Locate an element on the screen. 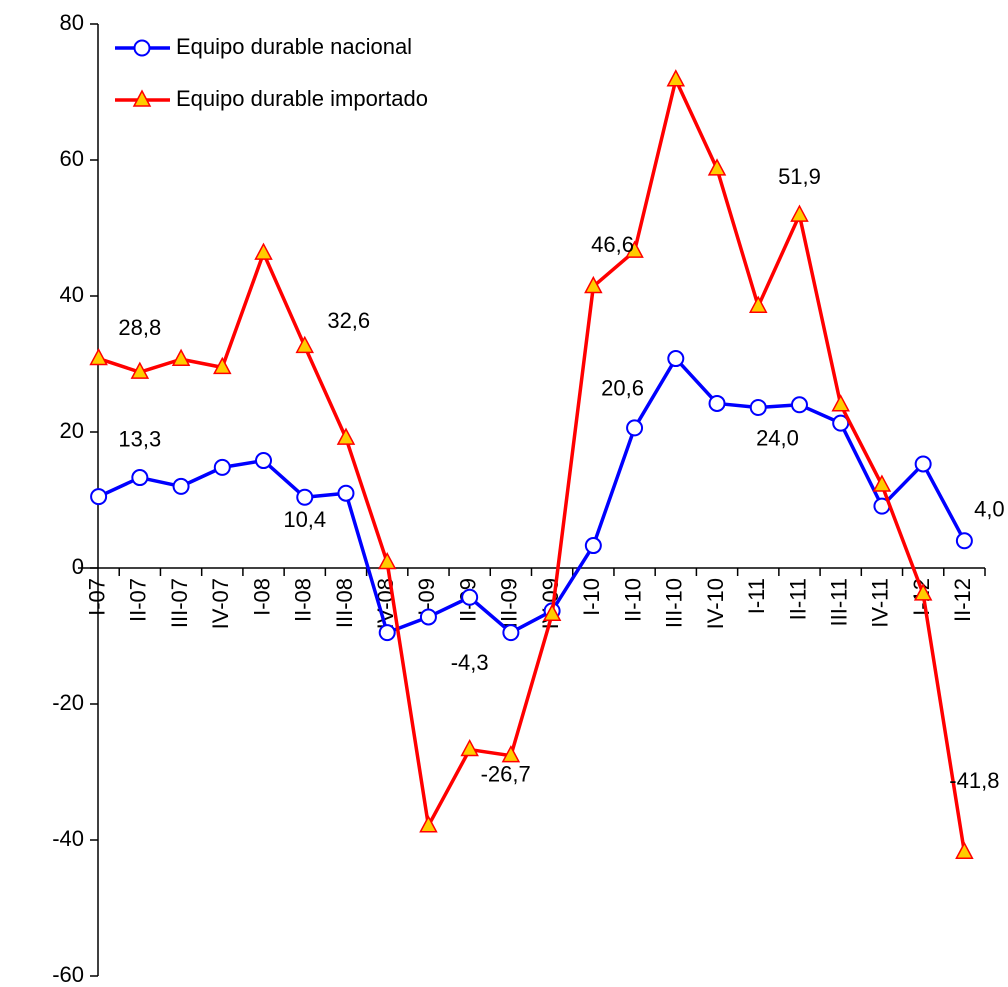  x-tick-label: IV-10 is located at coordinates (715, 603).